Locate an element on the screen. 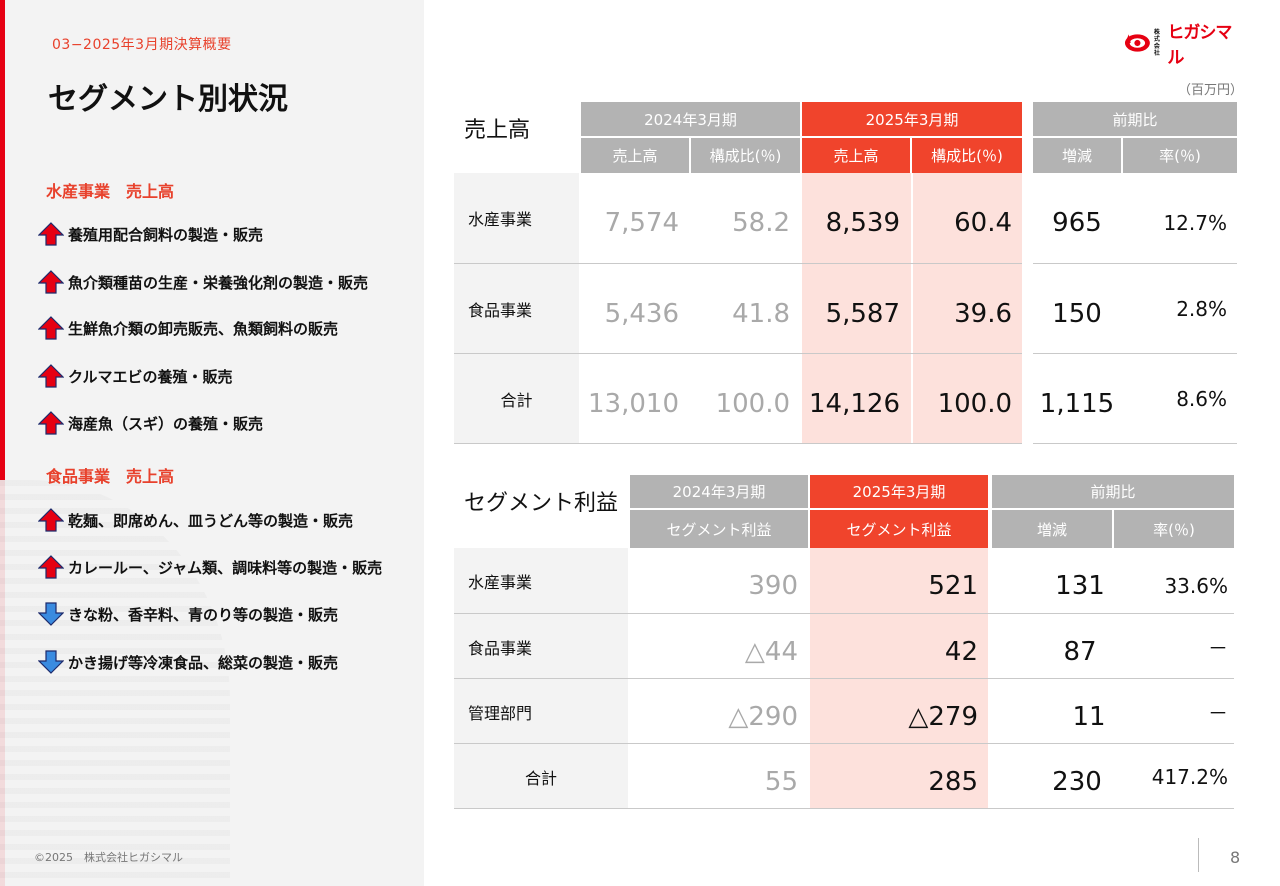 This screenshot has height=886, width=1280. sales-curr-ratio: 60.4 is located at coordinates (983, 223).